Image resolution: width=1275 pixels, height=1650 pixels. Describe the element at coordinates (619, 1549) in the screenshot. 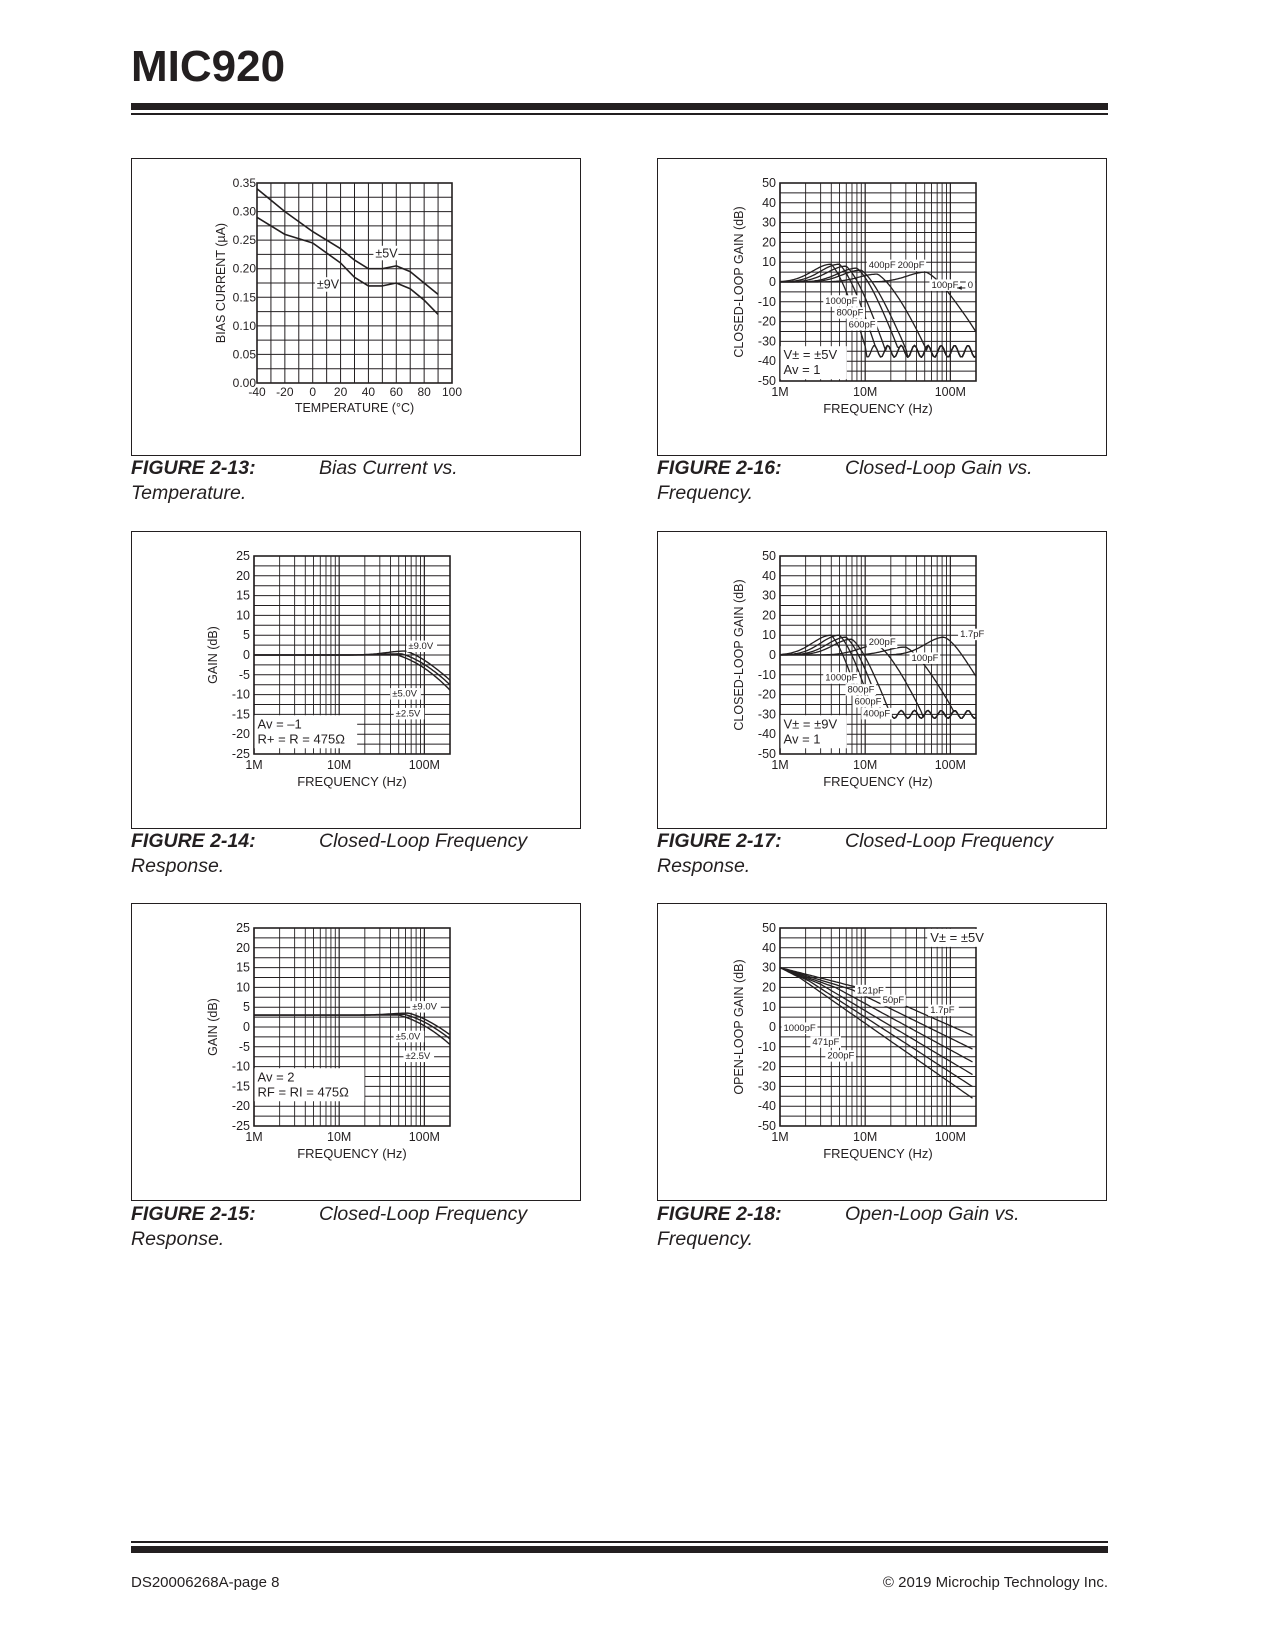

I see `footer-rule-thick` at that location.